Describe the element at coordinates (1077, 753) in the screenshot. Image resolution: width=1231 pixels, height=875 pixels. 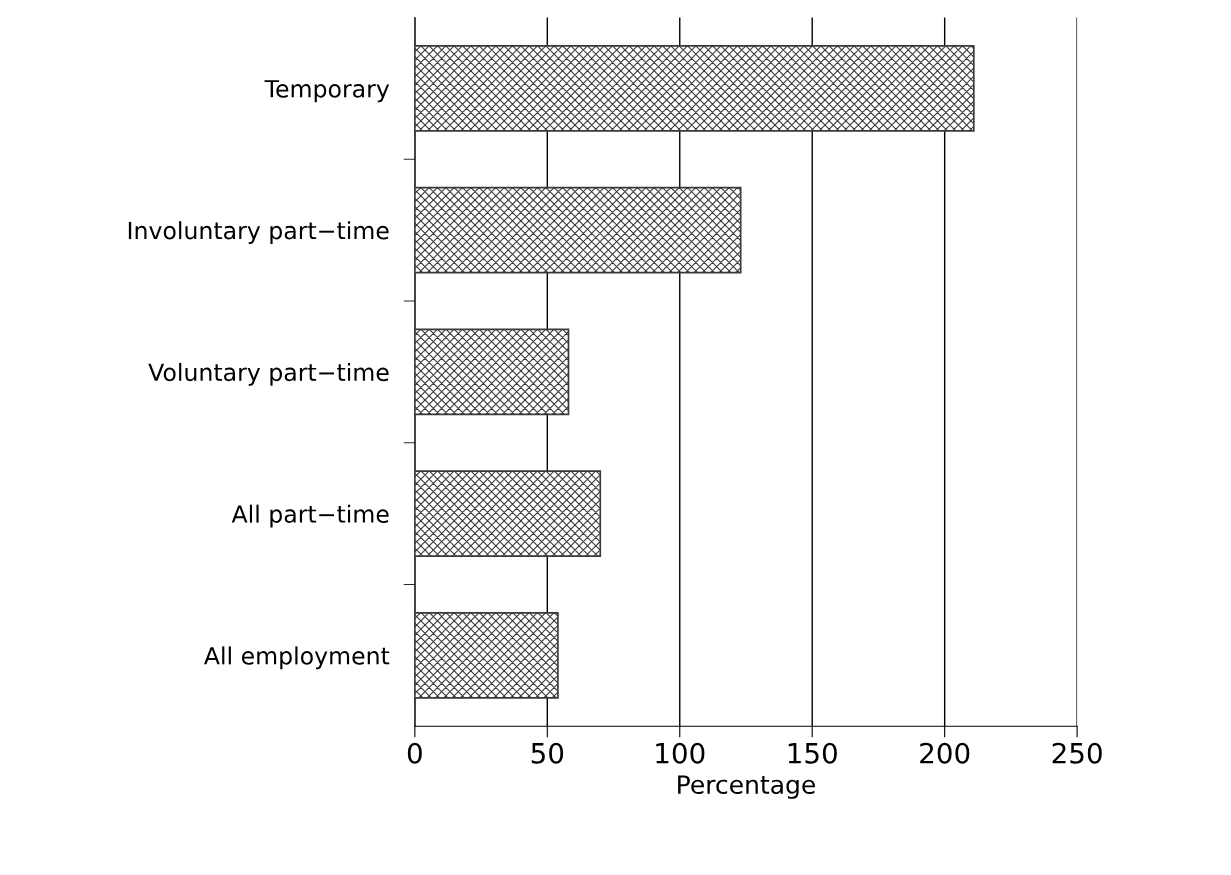
I see `x-tick-label: 250` at that location.